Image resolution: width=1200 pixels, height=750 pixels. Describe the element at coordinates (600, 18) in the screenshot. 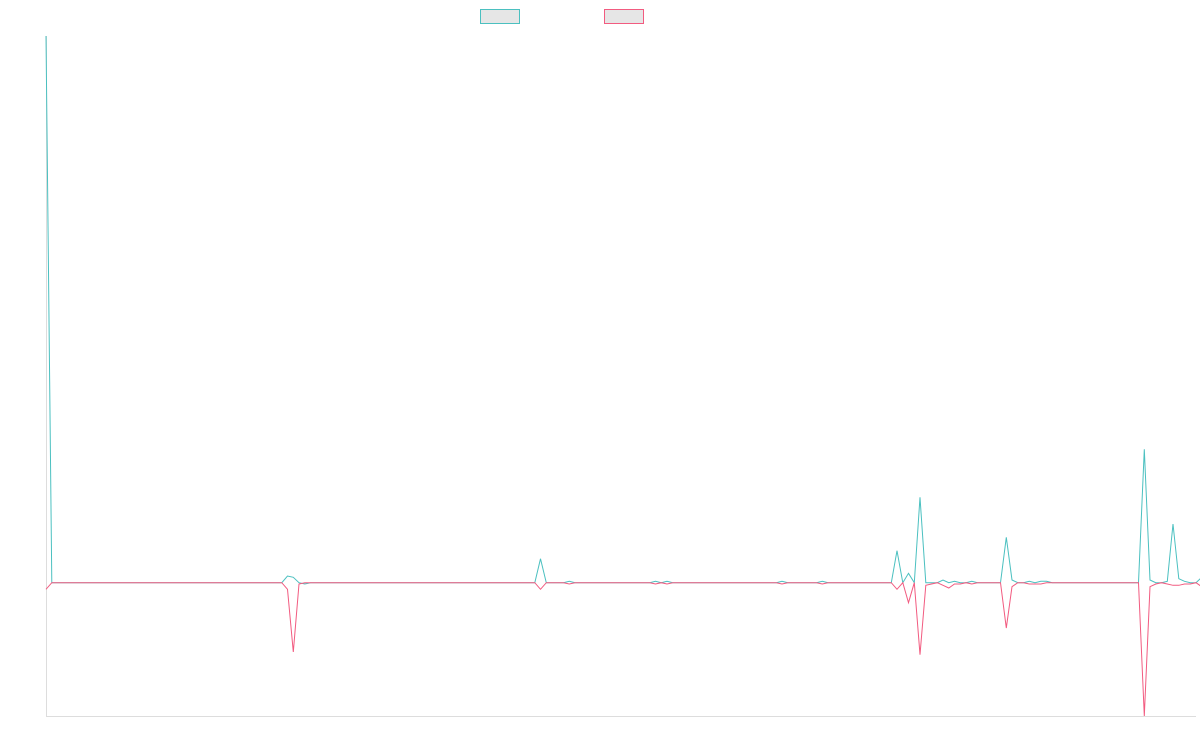

I see `legend` at that location.